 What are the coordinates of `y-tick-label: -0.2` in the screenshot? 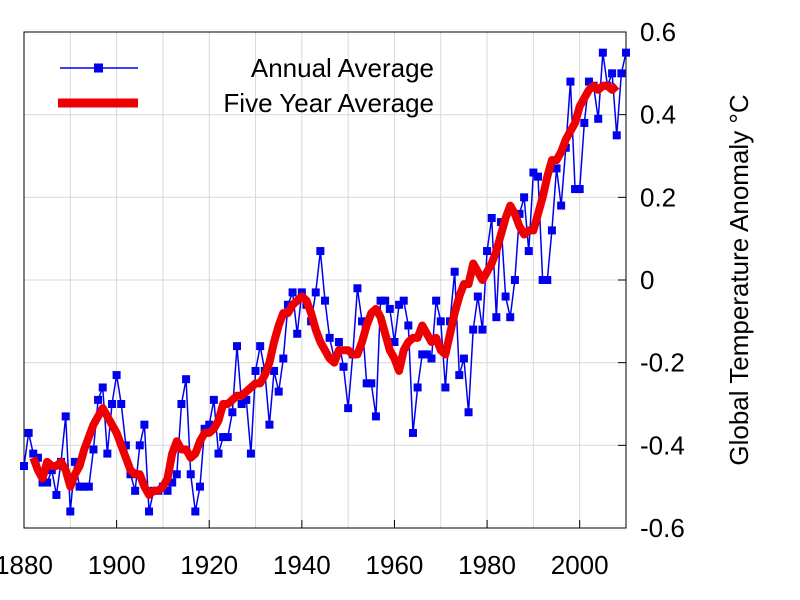 It's located at (662, 363).